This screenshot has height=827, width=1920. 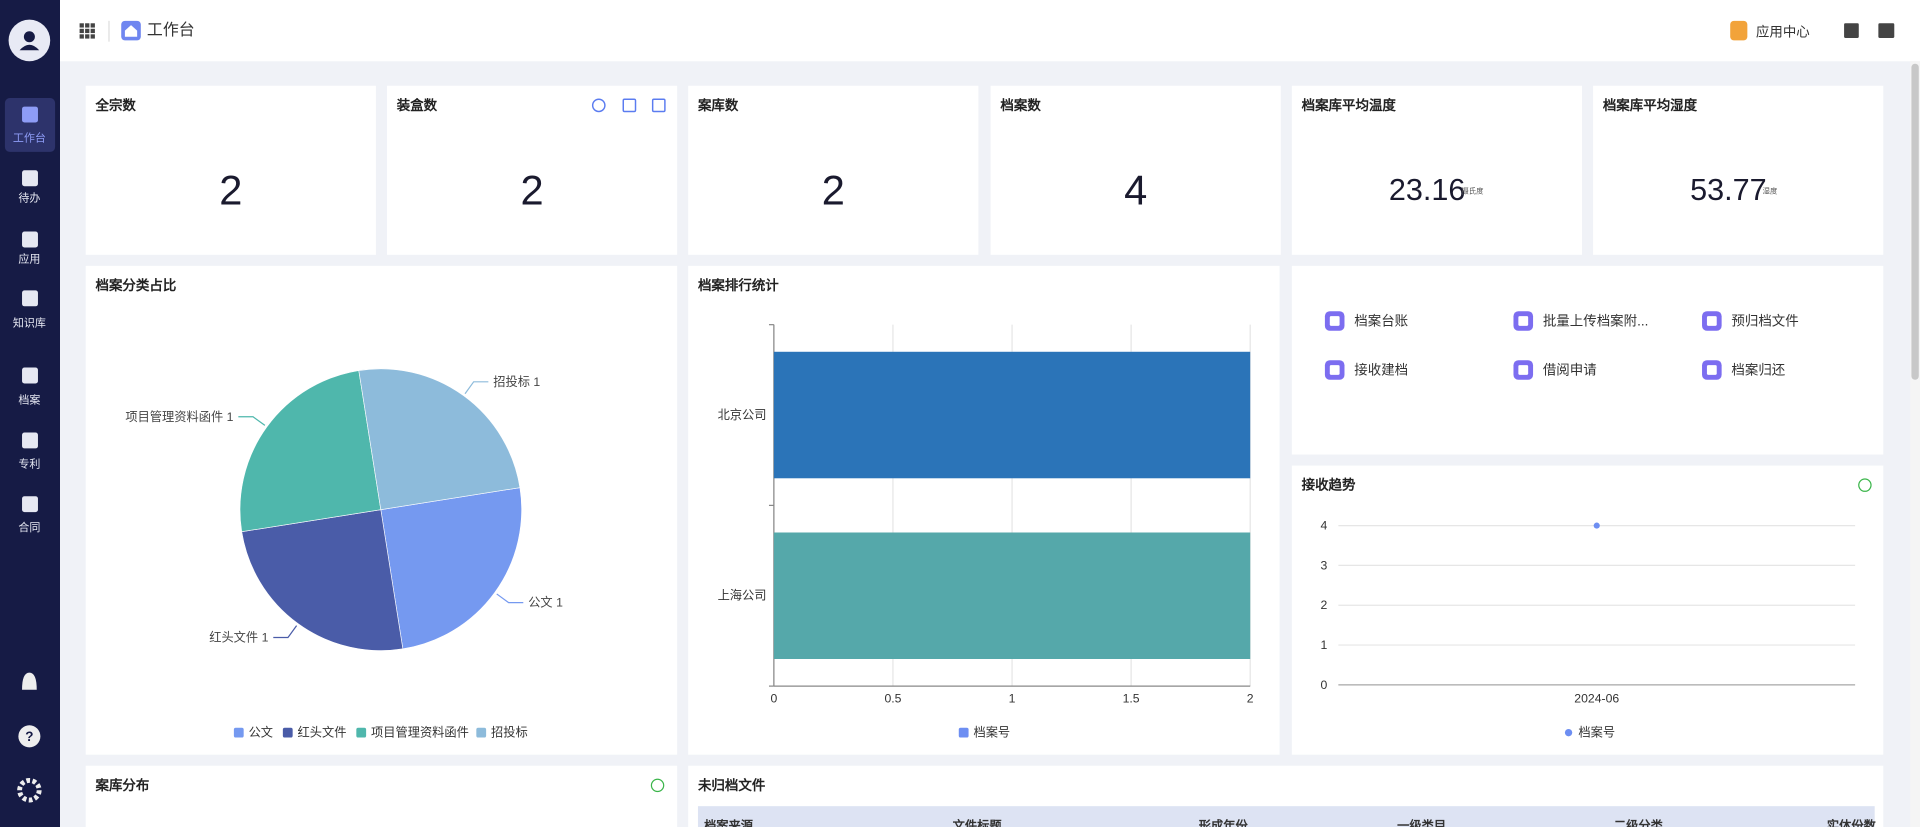 What do you see at coordinates (1596, 698) in the screenshot?
I see `x-tick-label: 2024-06` at bounding box center [1596, 698].